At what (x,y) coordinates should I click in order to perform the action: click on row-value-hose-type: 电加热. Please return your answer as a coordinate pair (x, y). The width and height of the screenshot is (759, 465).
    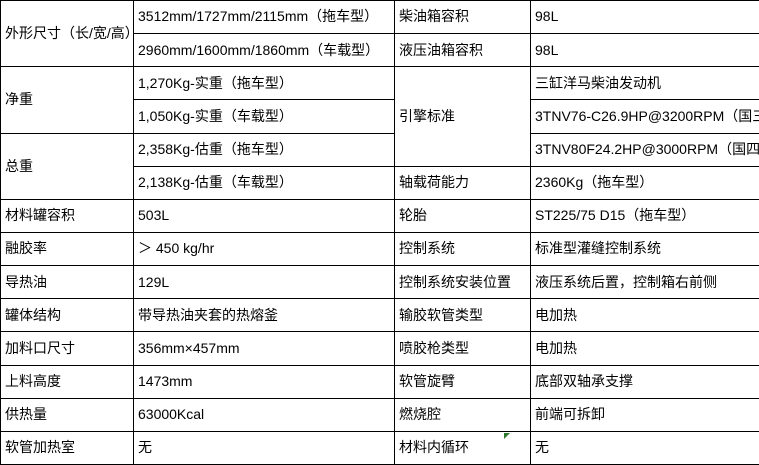
    Looking at the image, I should click on (644, 315).